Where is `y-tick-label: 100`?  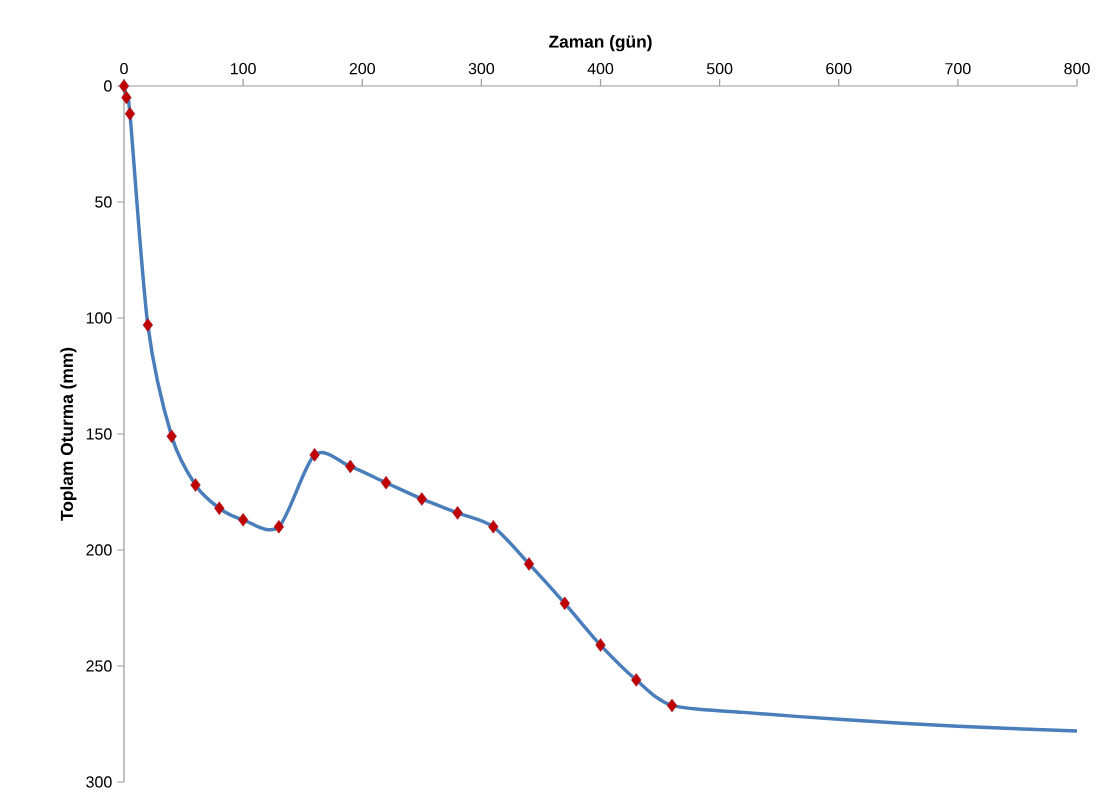 y-tick-label: 100 is located at coordinates (99, 318).